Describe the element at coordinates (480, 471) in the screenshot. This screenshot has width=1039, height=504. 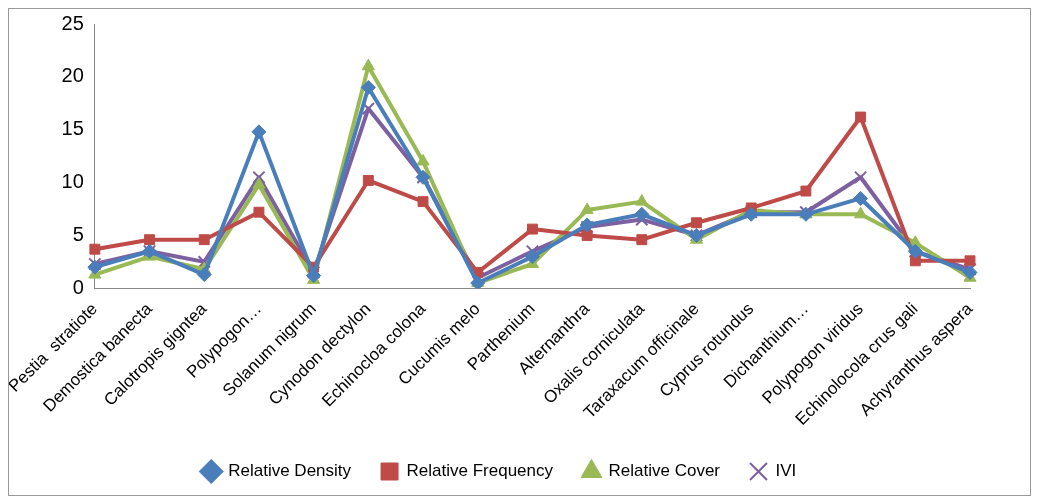
I see `legend-label: Relative Frequency` at that location.